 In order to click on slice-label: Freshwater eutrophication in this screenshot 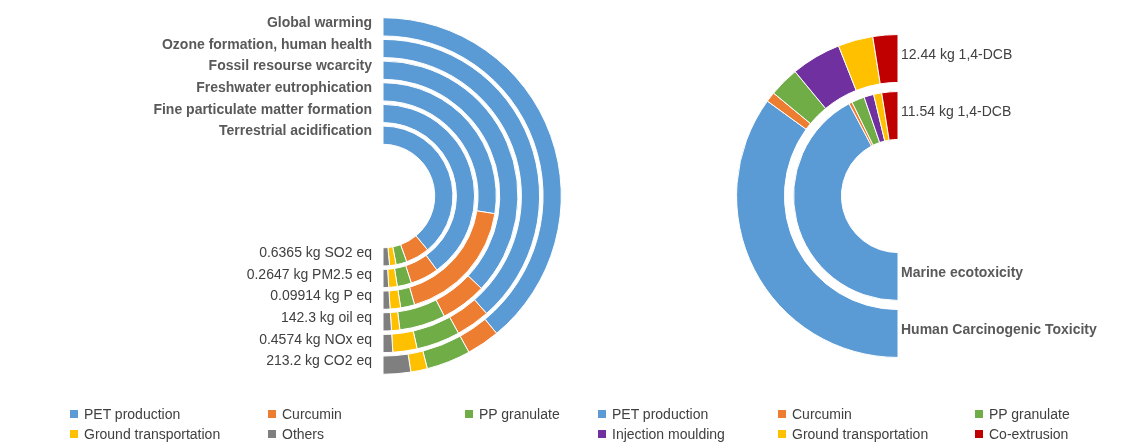, I will do `click(284, 86)`.